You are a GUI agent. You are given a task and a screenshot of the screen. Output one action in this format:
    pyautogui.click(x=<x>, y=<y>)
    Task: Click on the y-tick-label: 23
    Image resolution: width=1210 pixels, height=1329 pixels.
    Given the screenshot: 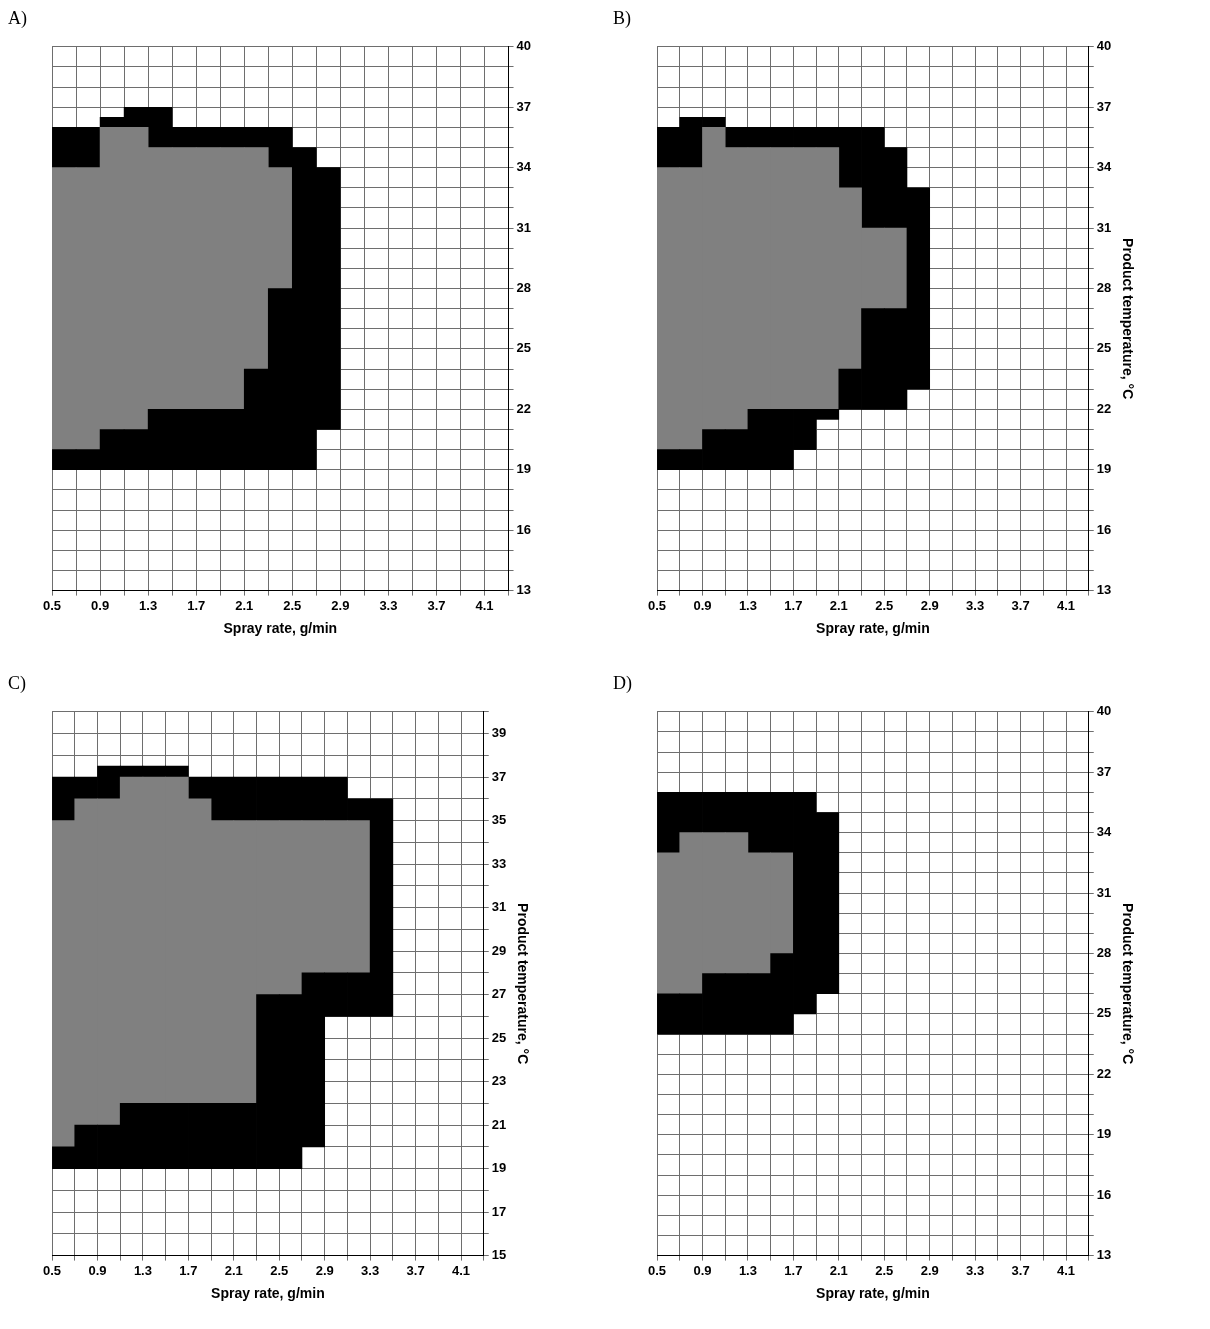 What is the action you would take?
    pyautogui.click(x=499, y=1081)
    